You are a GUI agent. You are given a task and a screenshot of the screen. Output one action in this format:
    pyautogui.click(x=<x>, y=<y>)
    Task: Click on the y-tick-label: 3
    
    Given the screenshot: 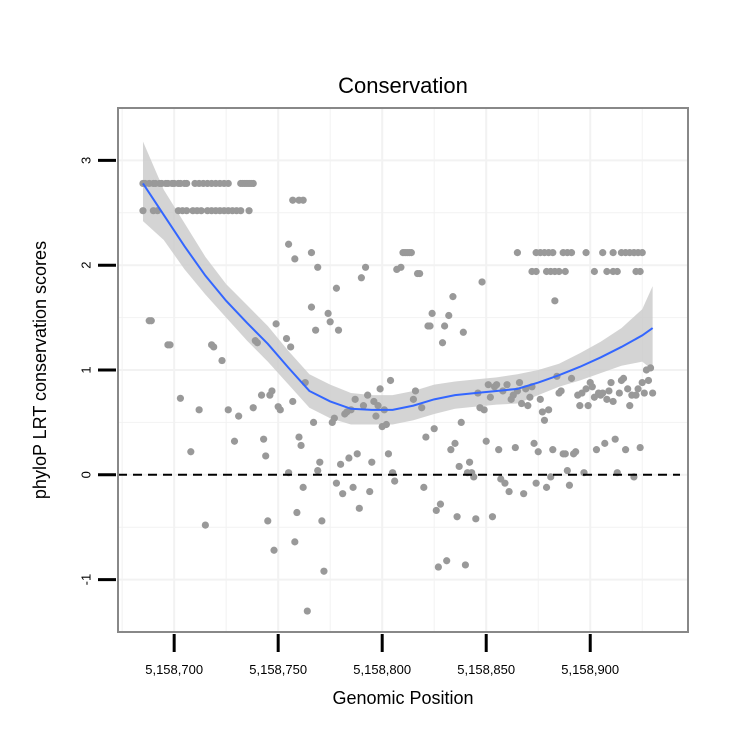 What is the action you would take?
    pyautogui.click(x=86, y=160)
    